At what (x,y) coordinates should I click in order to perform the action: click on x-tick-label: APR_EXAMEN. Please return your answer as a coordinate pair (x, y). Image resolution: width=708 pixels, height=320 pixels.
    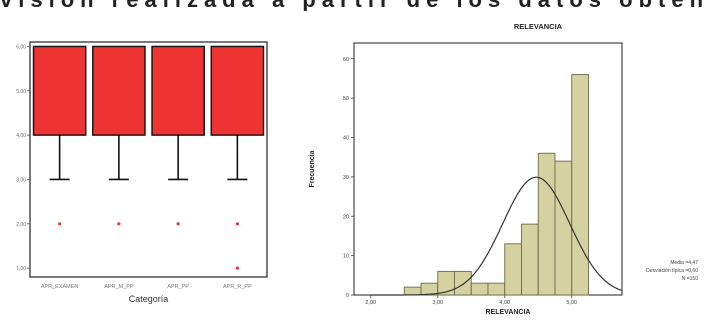
    Looking at the image, I should click on (60, 287).